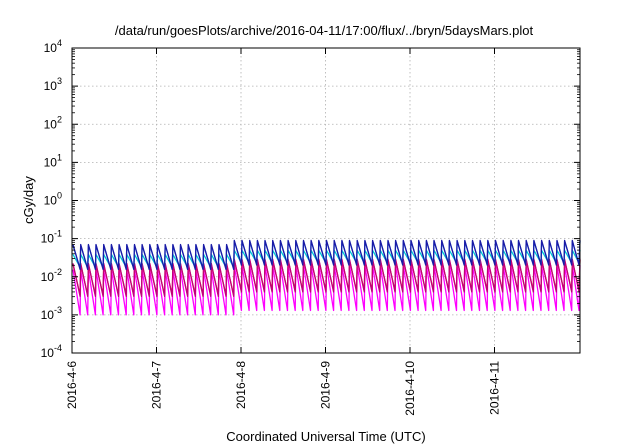 This screenshot has height=448, width=640. I want to click on y-tick-label: 10⁻³, so click(51, 313).